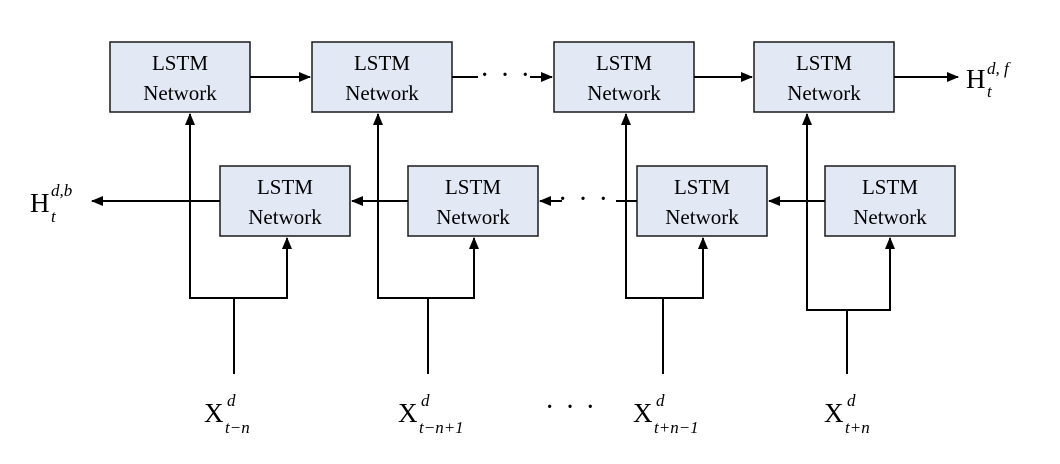  What do you see at coordinates (263, 268) in the screenshot?
I see `input-1-to-backward` at bounding box center [263, 268].